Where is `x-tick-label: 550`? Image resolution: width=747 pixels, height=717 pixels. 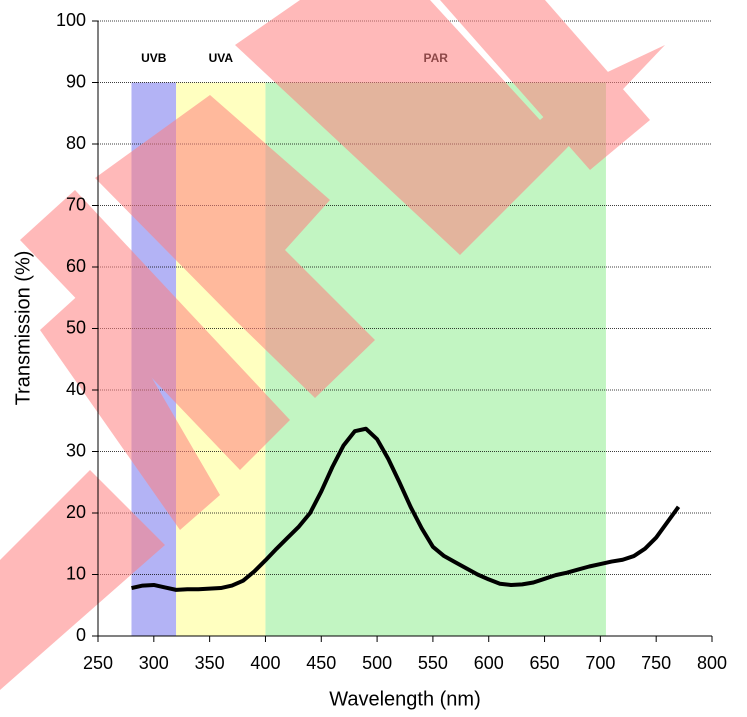
x-tick-label: 550 is located at coordinates (433, 663).